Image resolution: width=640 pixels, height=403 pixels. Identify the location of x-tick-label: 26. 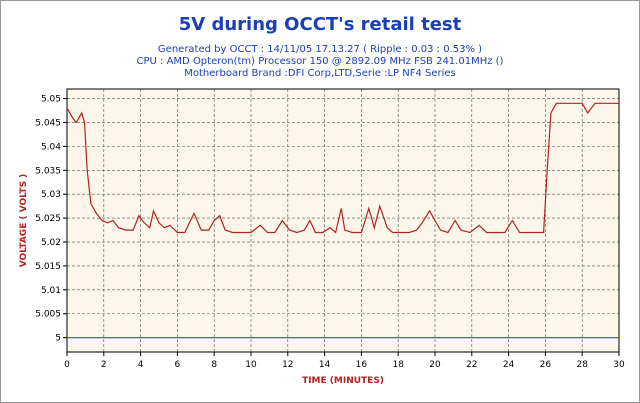
(546, 365).